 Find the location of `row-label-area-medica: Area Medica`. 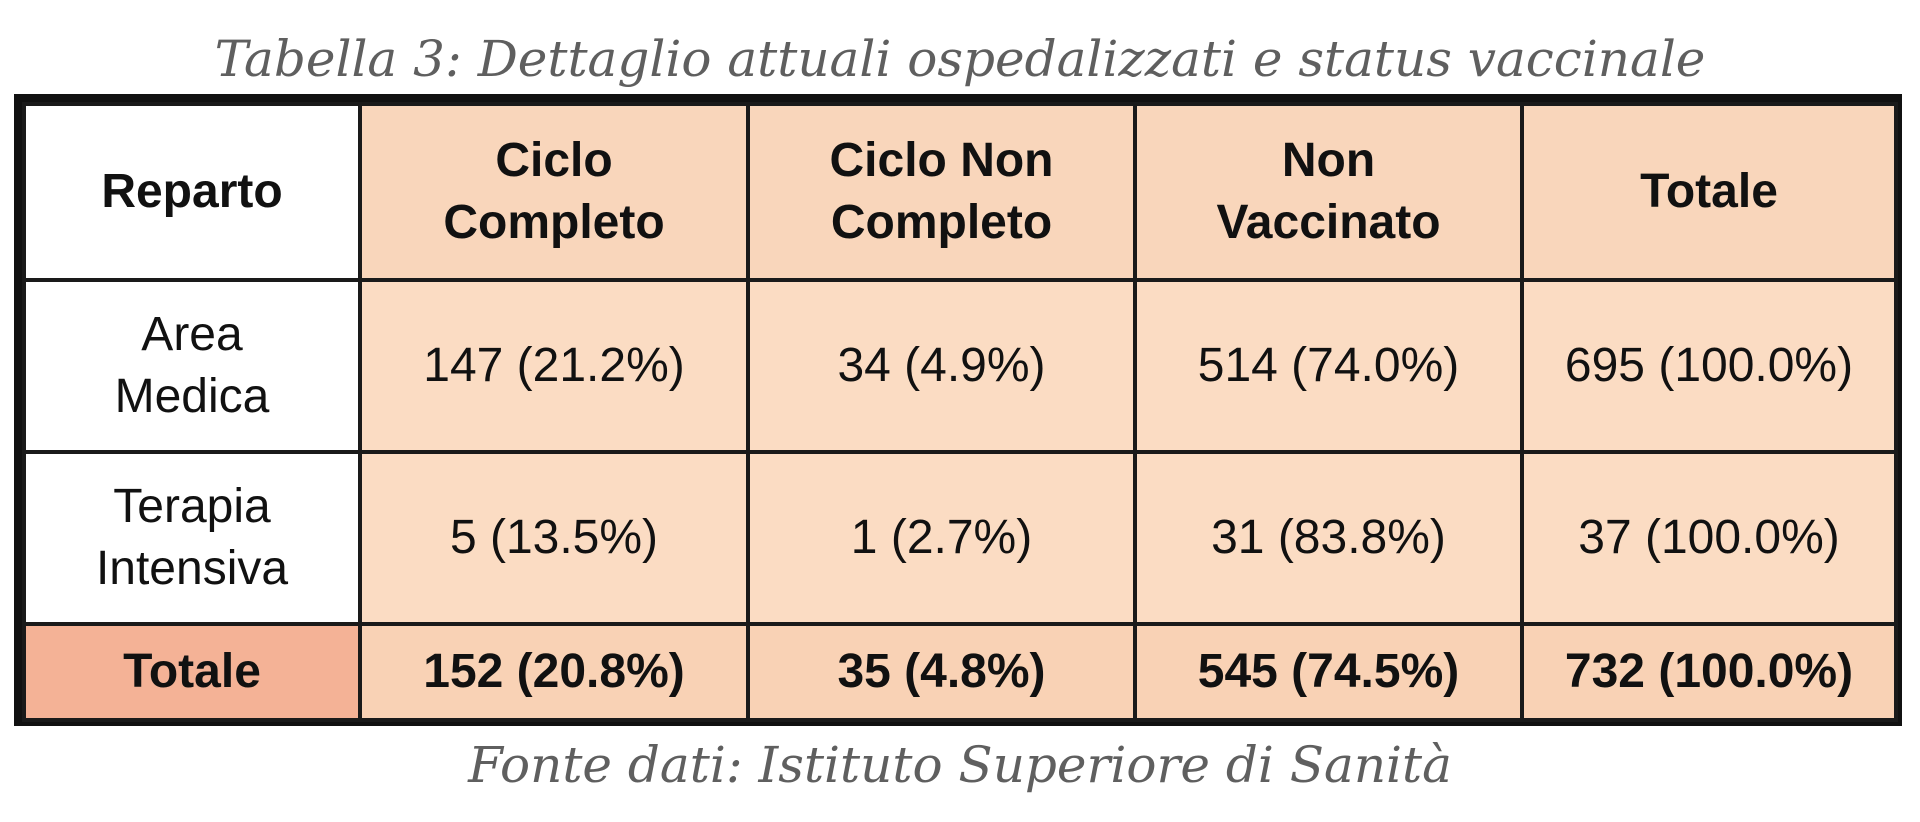

row-label-area-medica: Area Medica is located at coordinates (192, 366).